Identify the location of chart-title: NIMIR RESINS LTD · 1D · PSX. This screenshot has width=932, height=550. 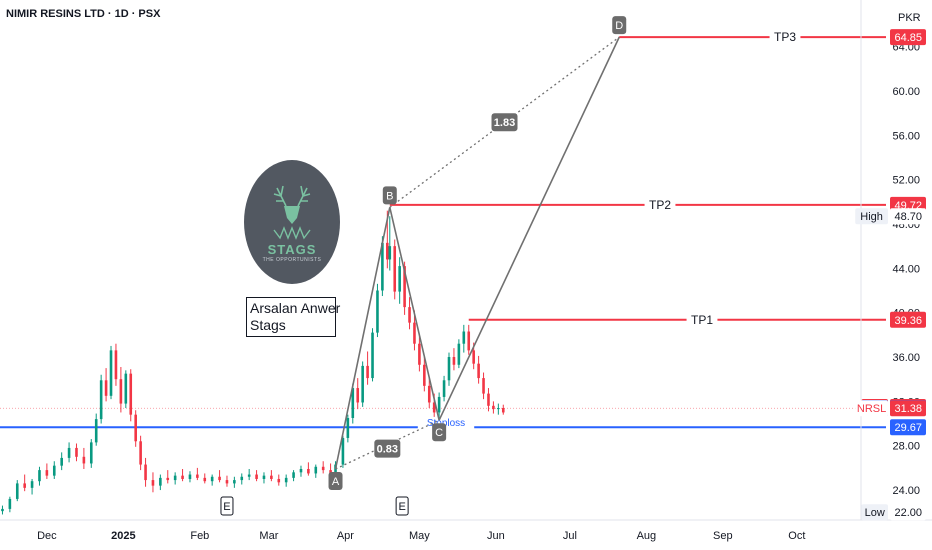
(83, 14).